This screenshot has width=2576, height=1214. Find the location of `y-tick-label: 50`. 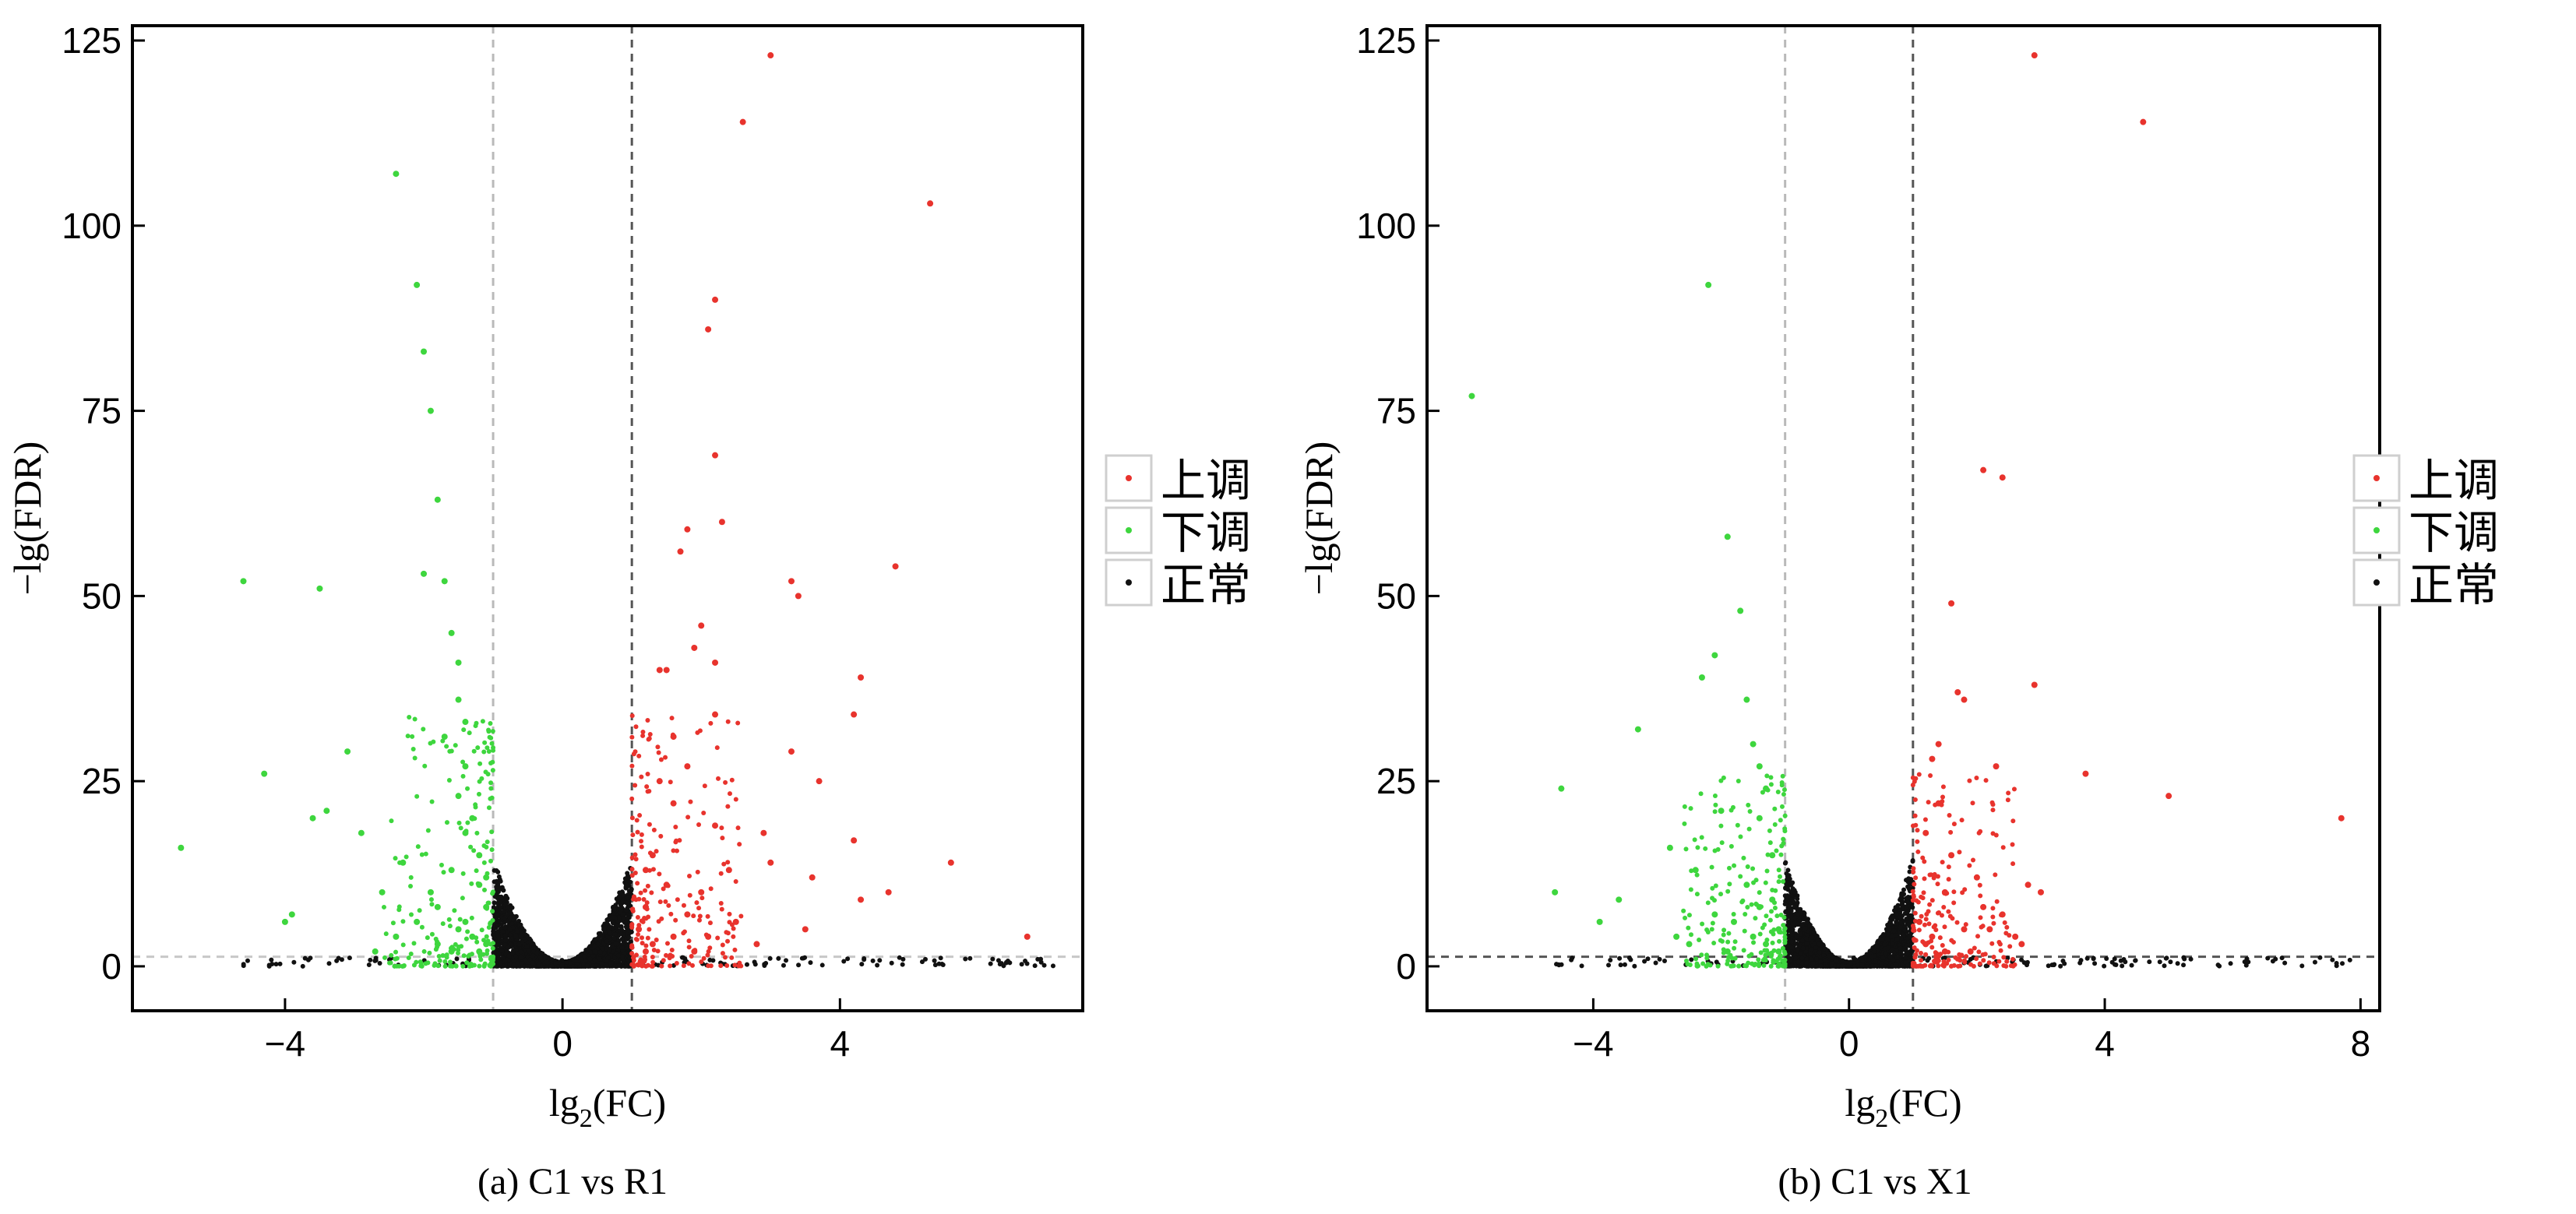

y-tick-label: 50 is located at coordinates (102, 595).